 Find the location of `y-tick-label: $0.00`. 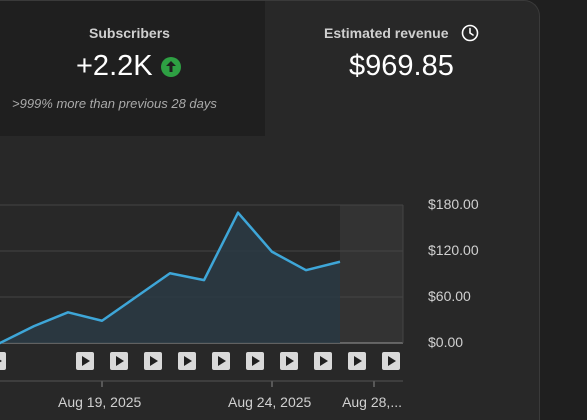

y-tick-label: $0.00 is located at coordinates (446, 342).